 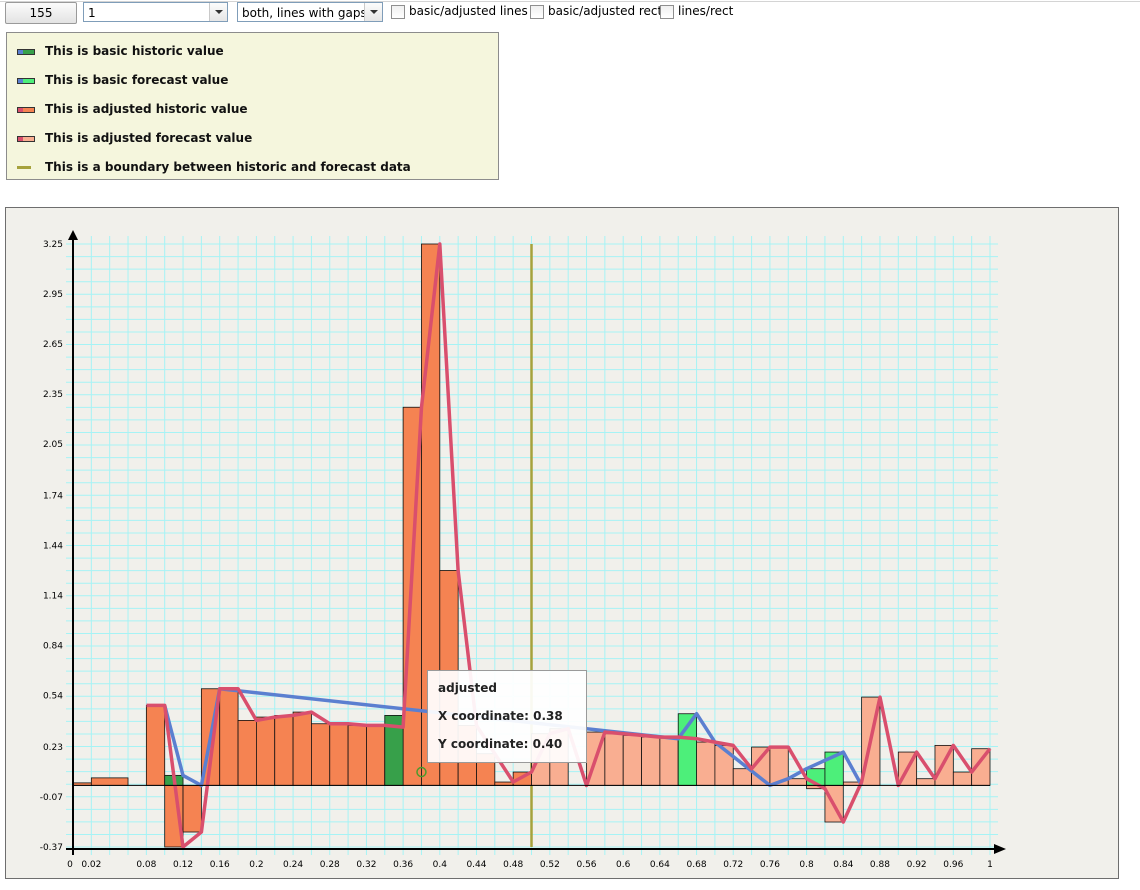 I want to click on y-tick-label: 3.25, so click(x=53, y=245).